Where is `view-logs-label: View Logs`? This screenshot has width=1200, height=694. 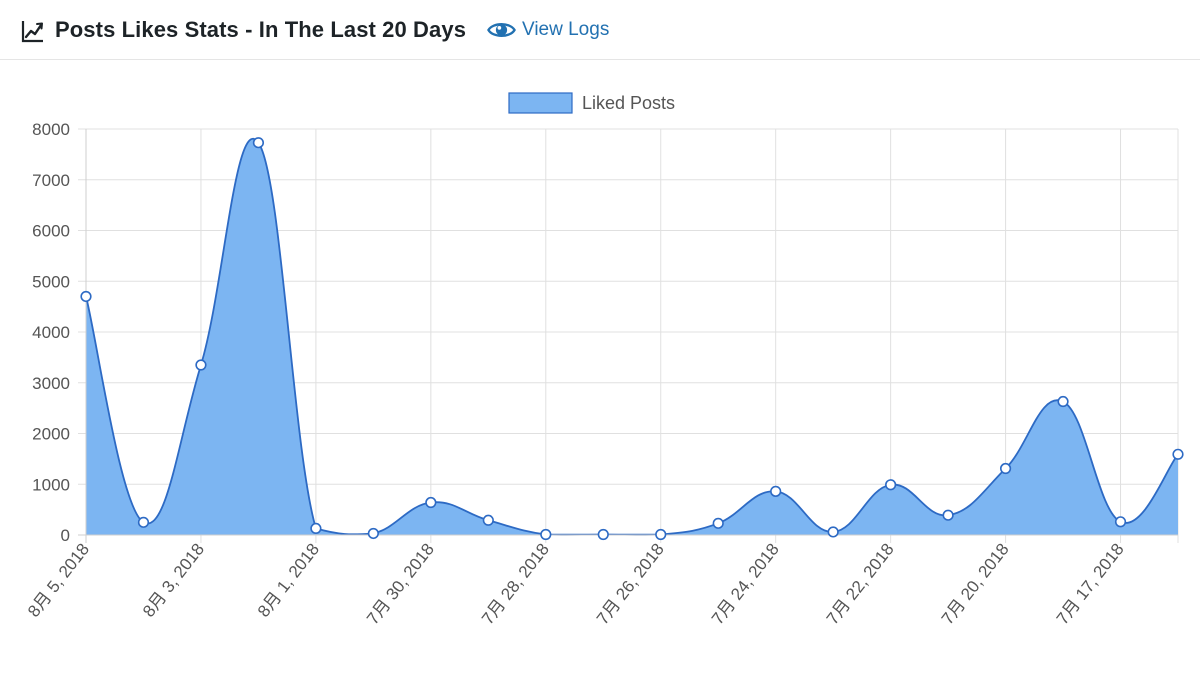 view-logs-label: View Logs is located at coordinates (566, 29).